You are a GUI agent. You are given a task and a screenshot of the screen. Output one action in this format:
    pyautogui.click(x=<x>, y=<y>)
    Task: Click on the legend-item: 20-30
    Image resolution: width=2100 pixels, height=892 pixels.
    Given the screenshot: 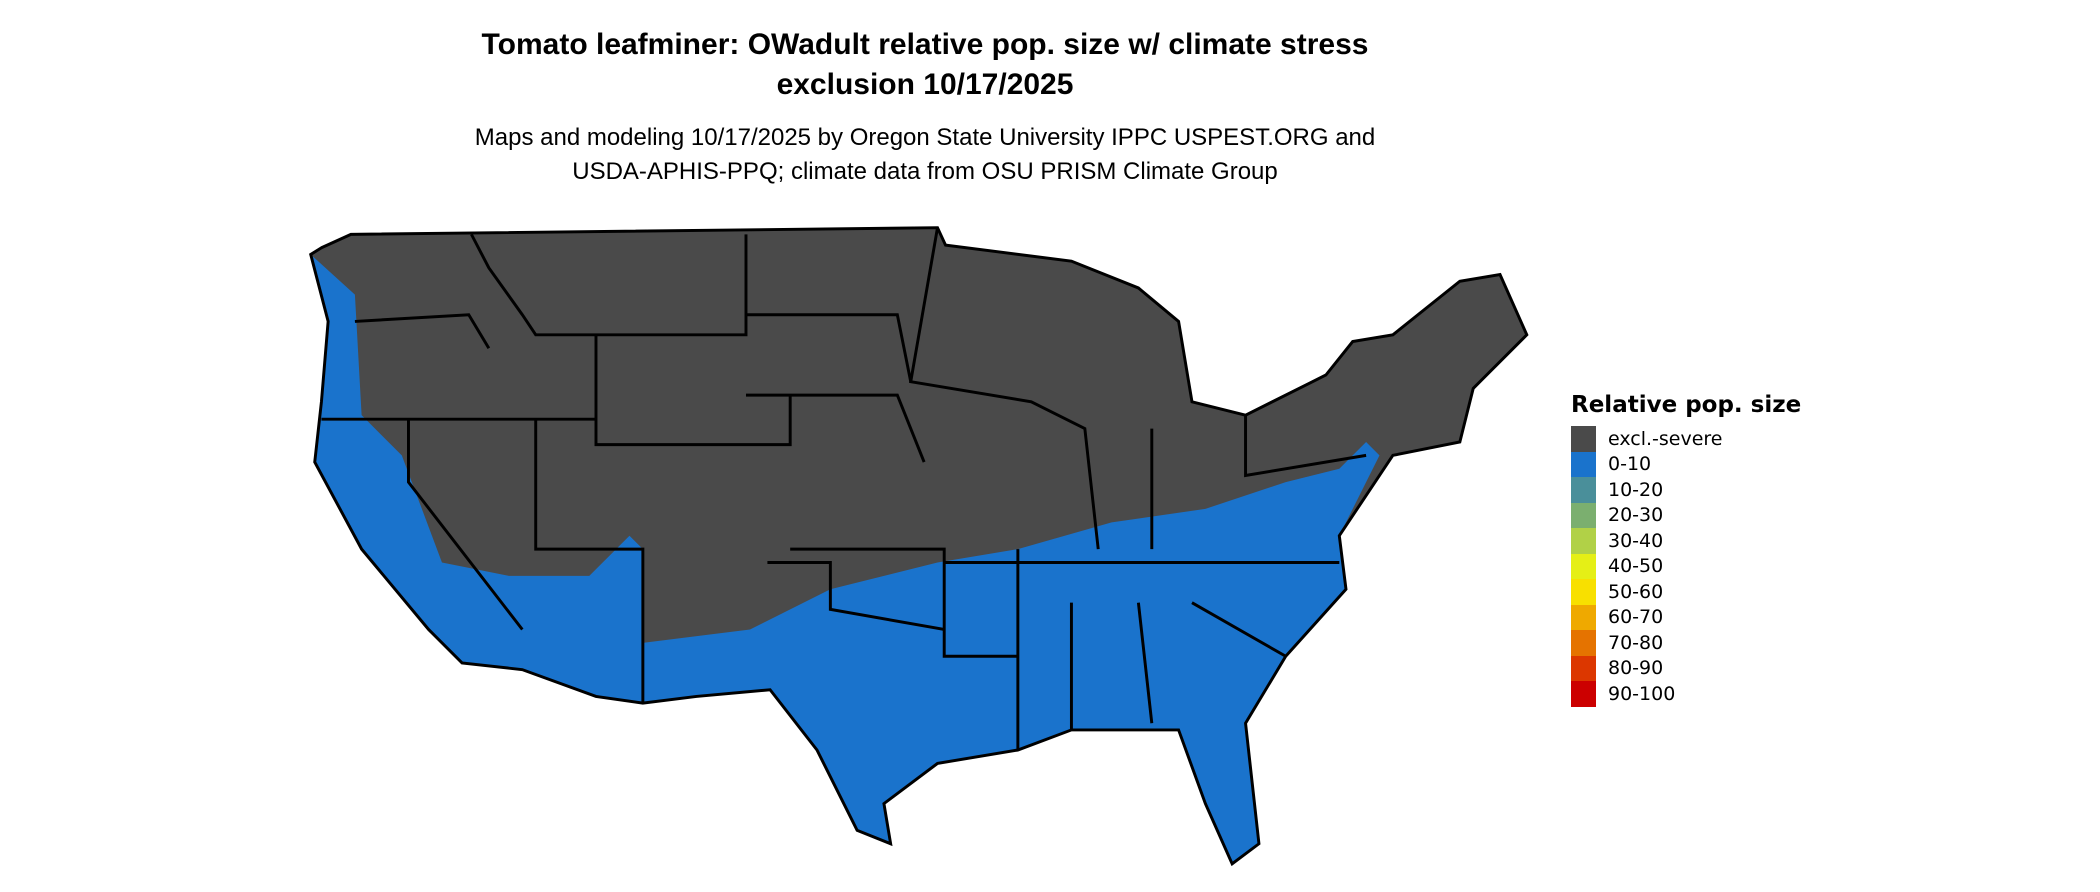 What is the action you would take?
    pyautogui.click(x=1686, y=515)
    